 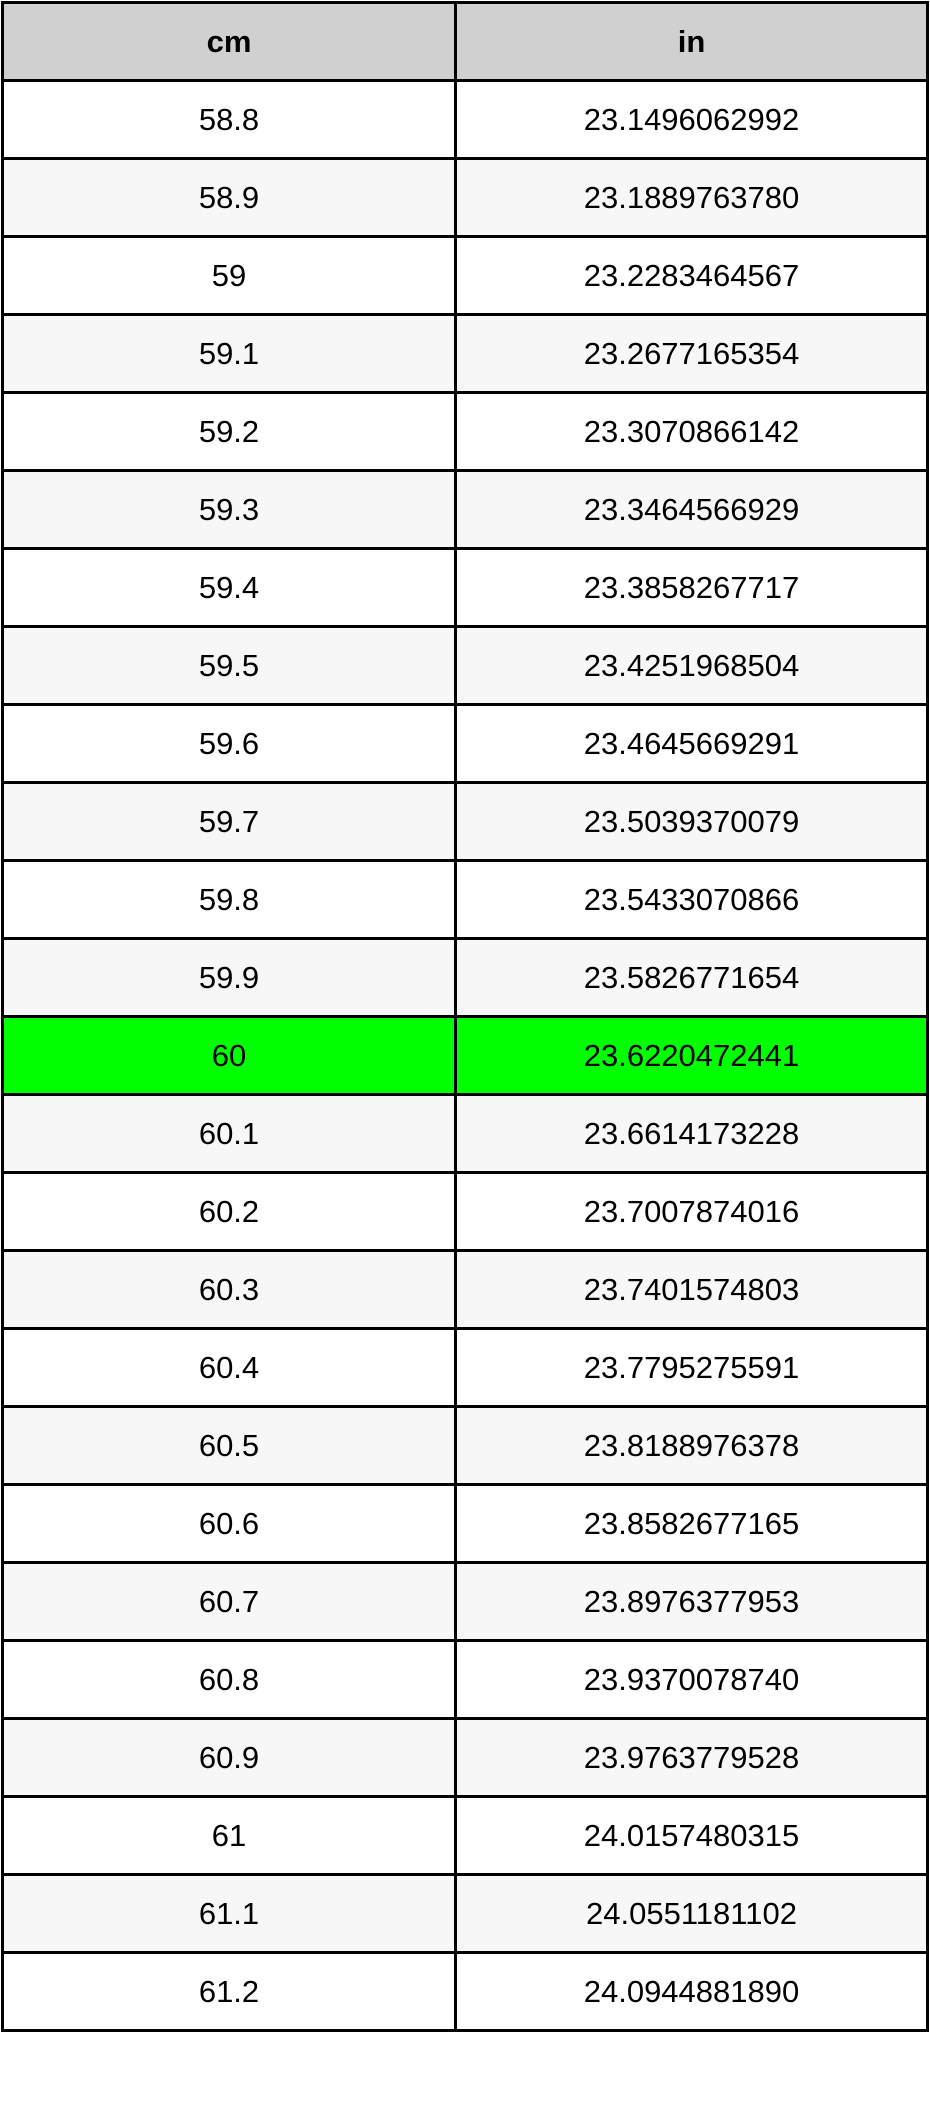 I want to click on header-in: in, so click(x=691, y=41).